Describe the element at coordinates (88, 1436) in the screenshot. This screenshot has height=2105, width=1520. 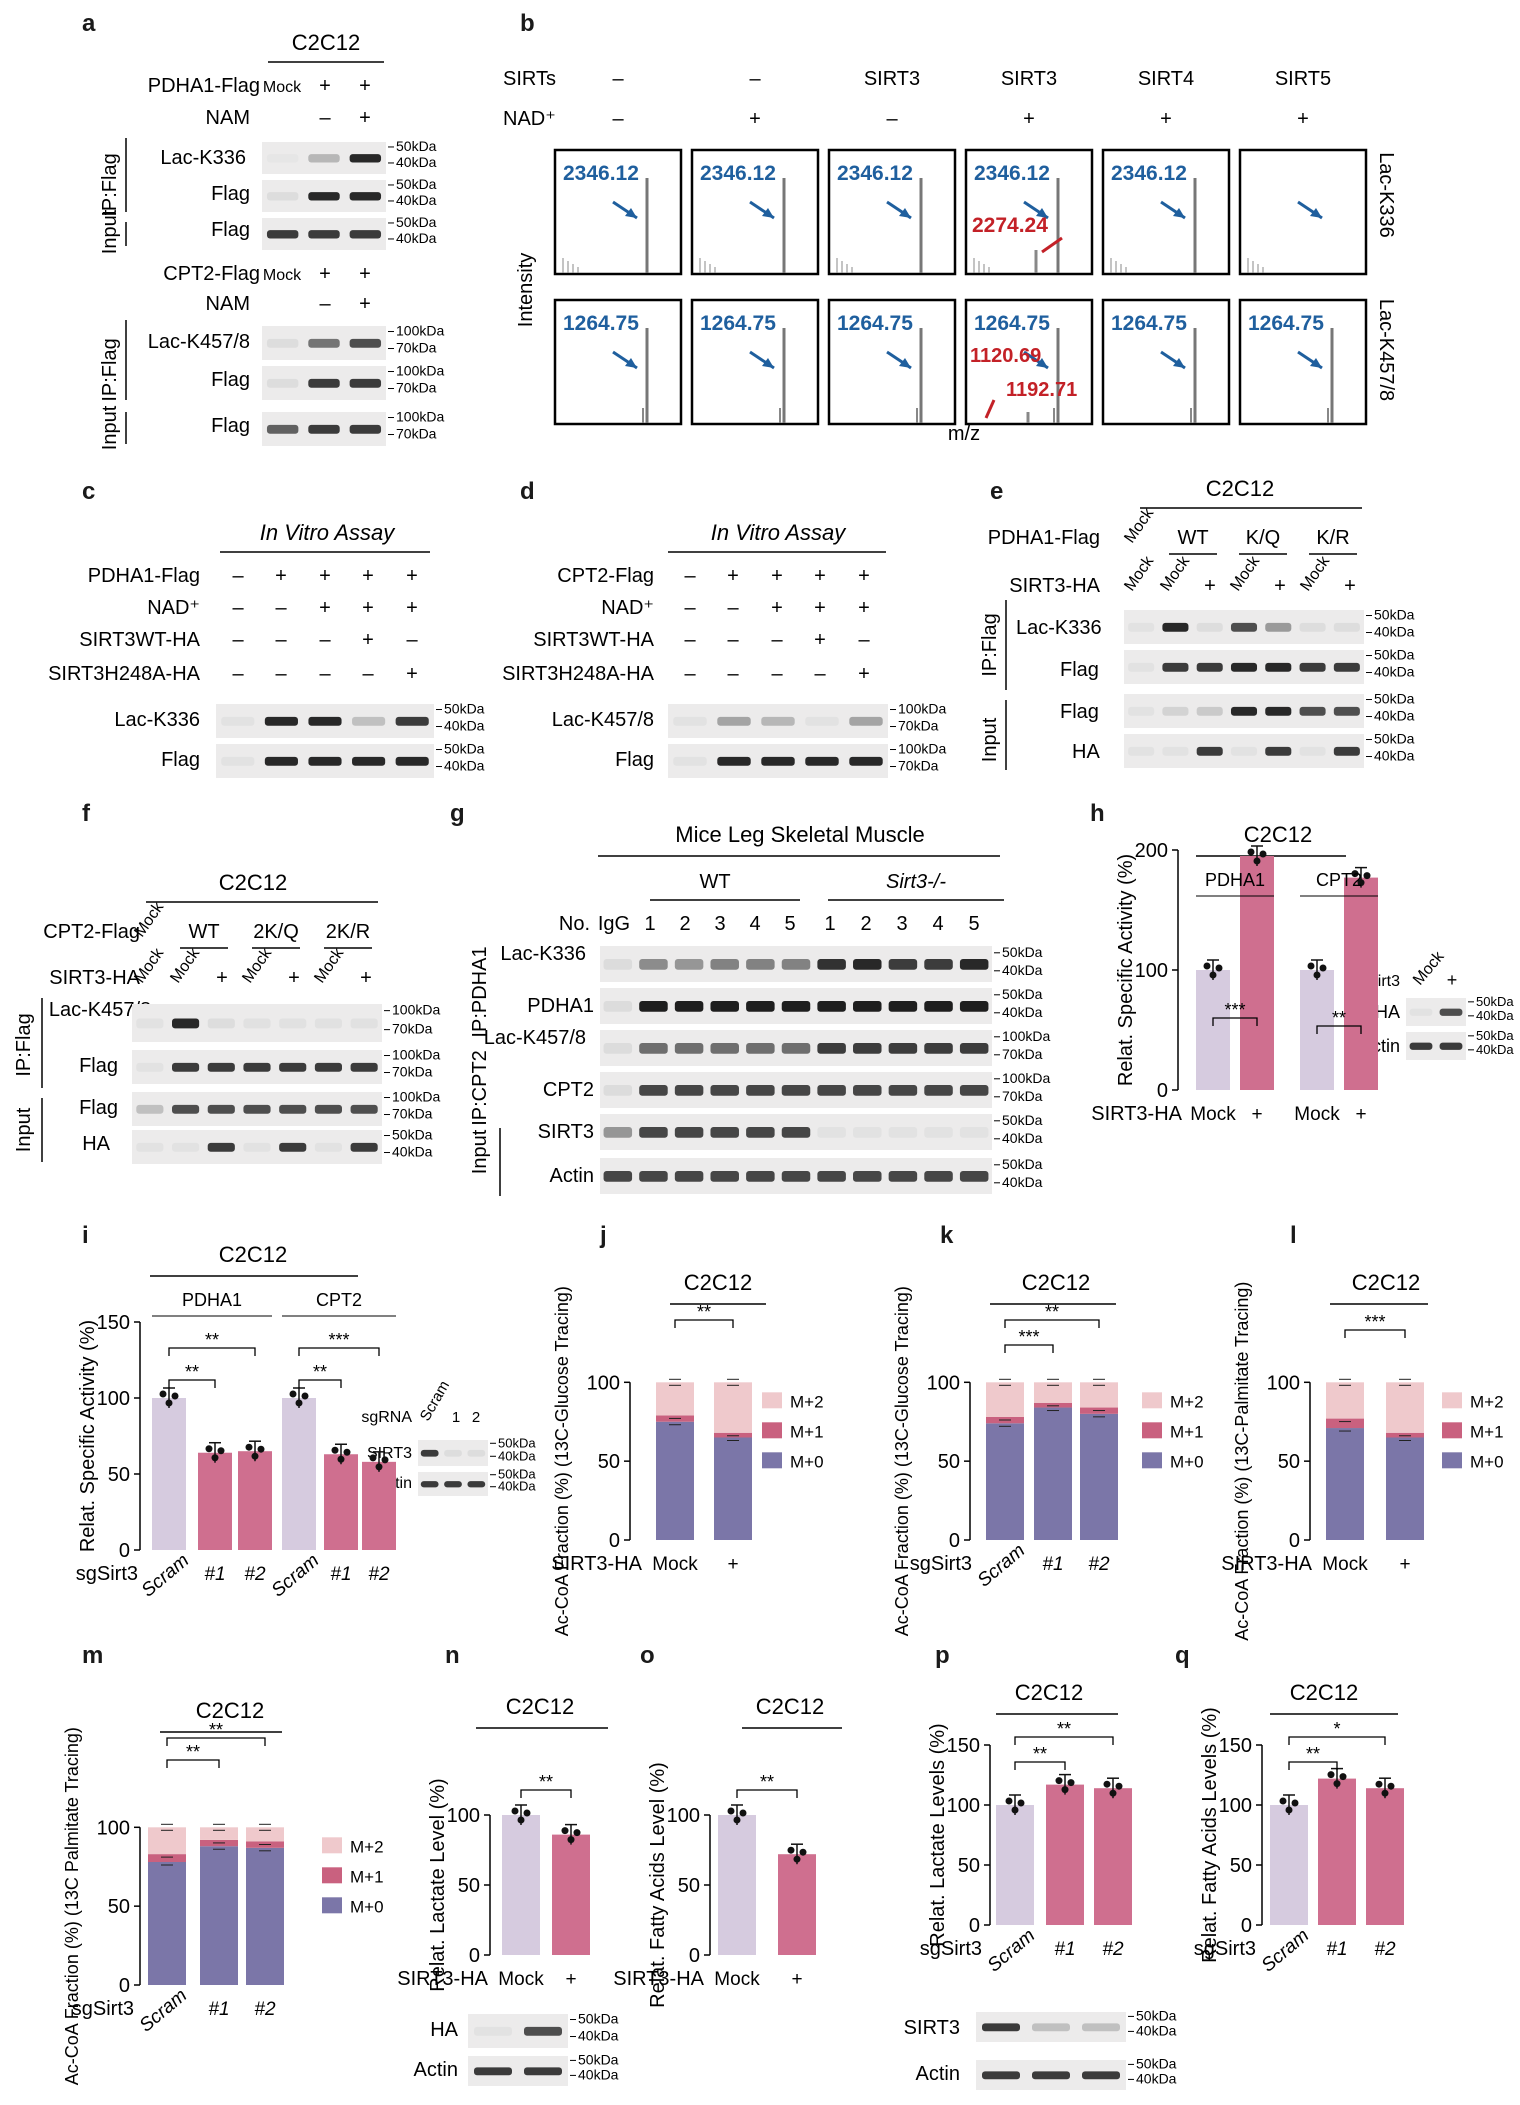
I see `y-axis-label: Relat. Specific Activity (%)` at that location.